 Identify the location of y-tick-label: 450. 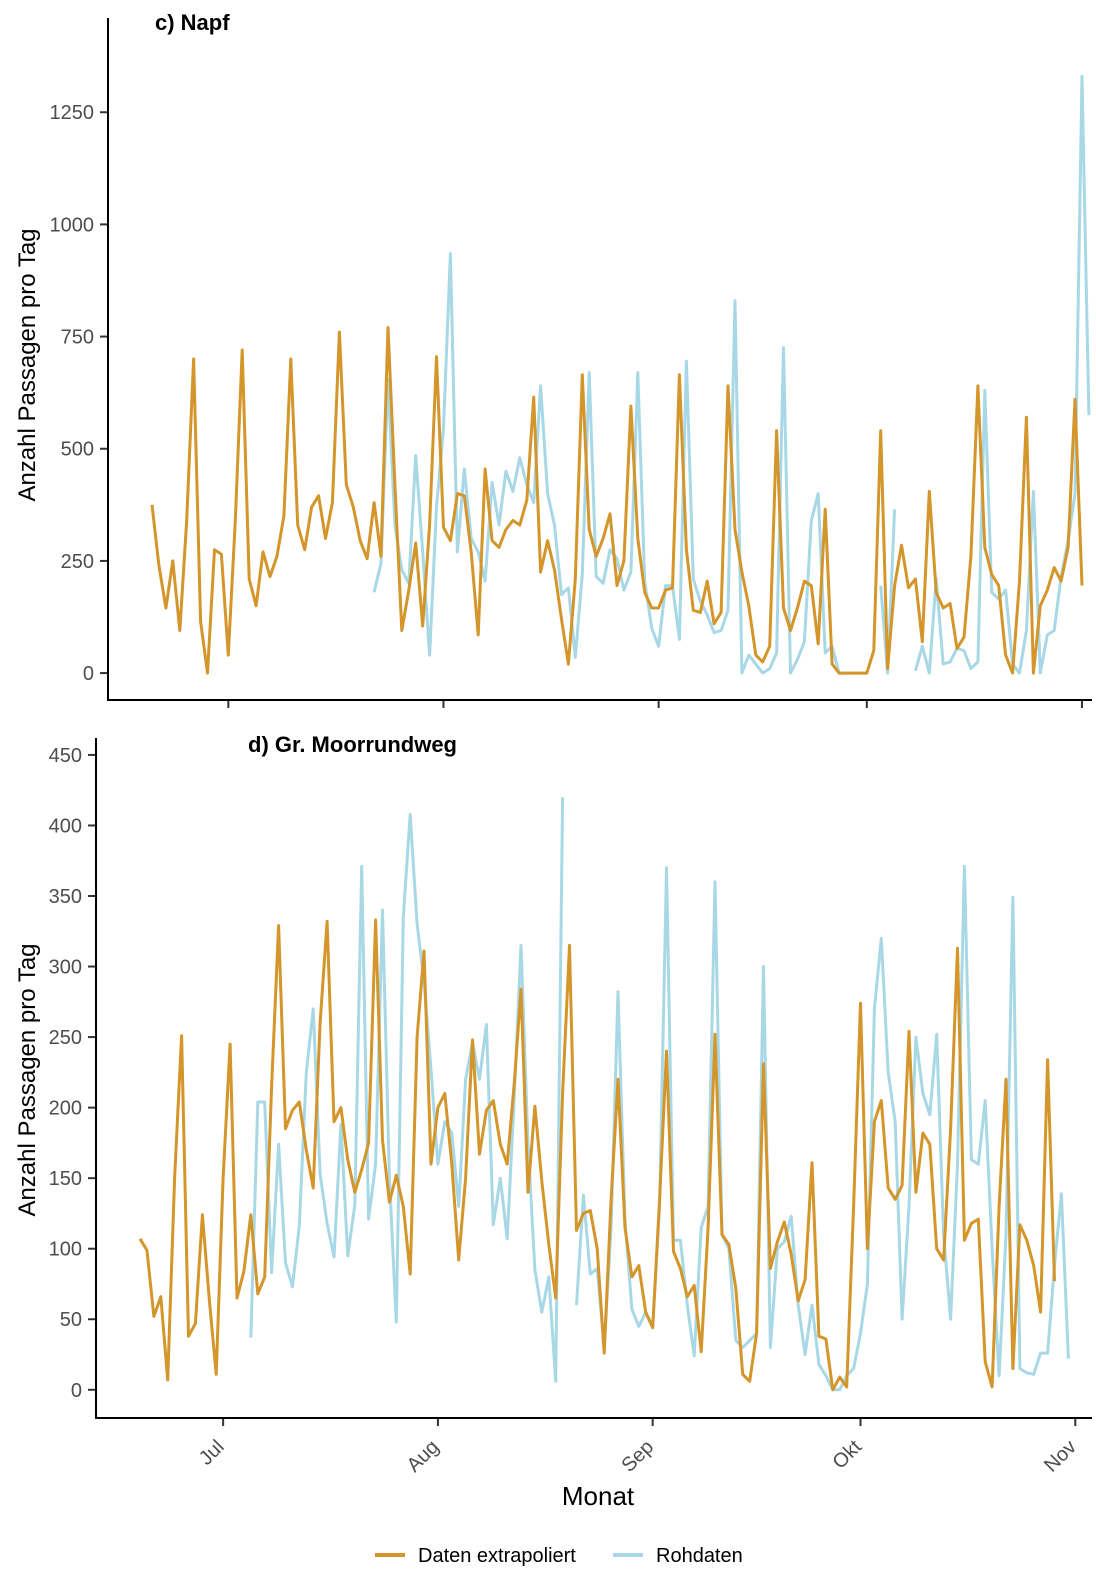
(65, 756).